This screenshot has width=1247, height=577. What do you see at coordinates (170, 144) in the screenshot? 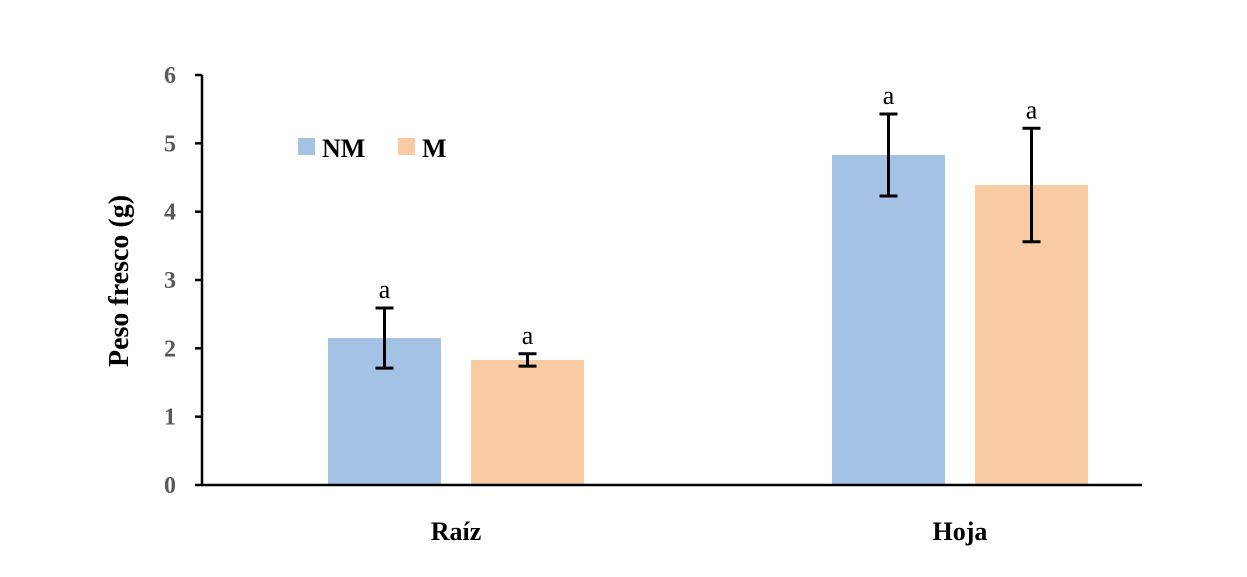
I see `y-tick-label: 5` at bounding box center [170, 144].